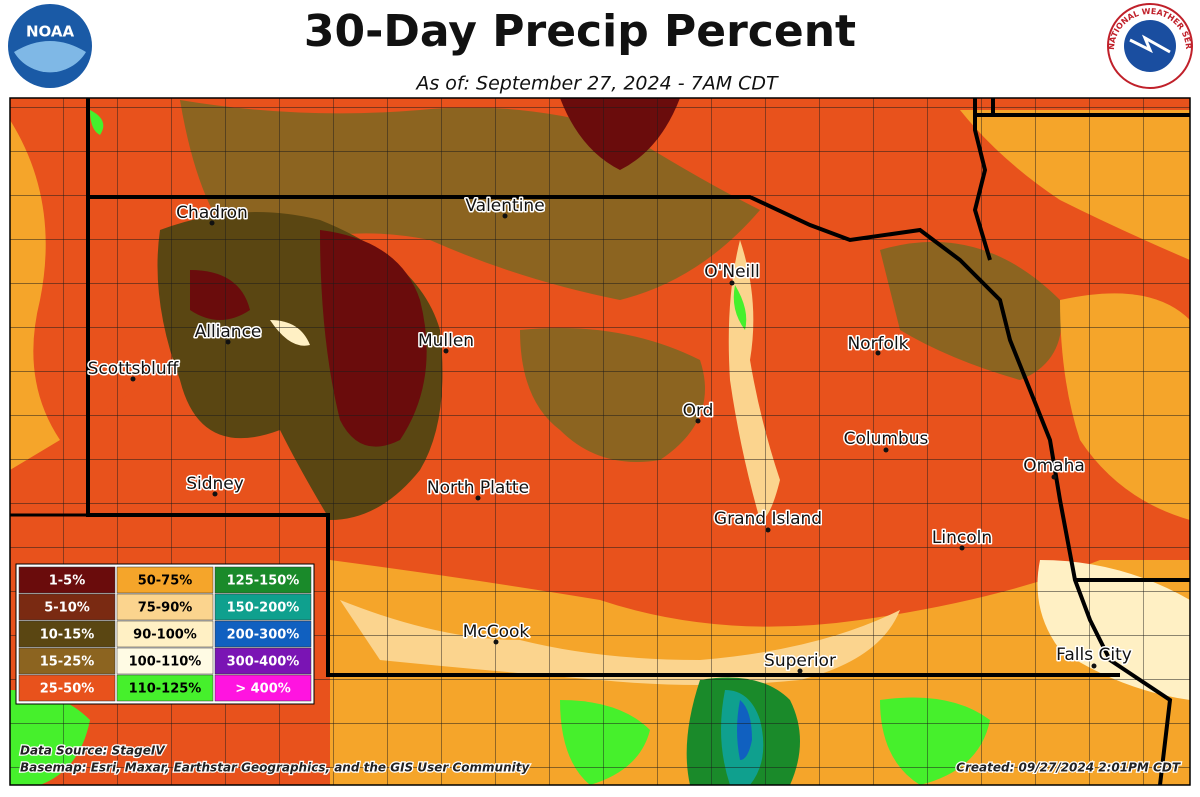 The width and height of the screenshot is (1200, 797). I want to click on city-label: Norfolk, so click(877, 344).